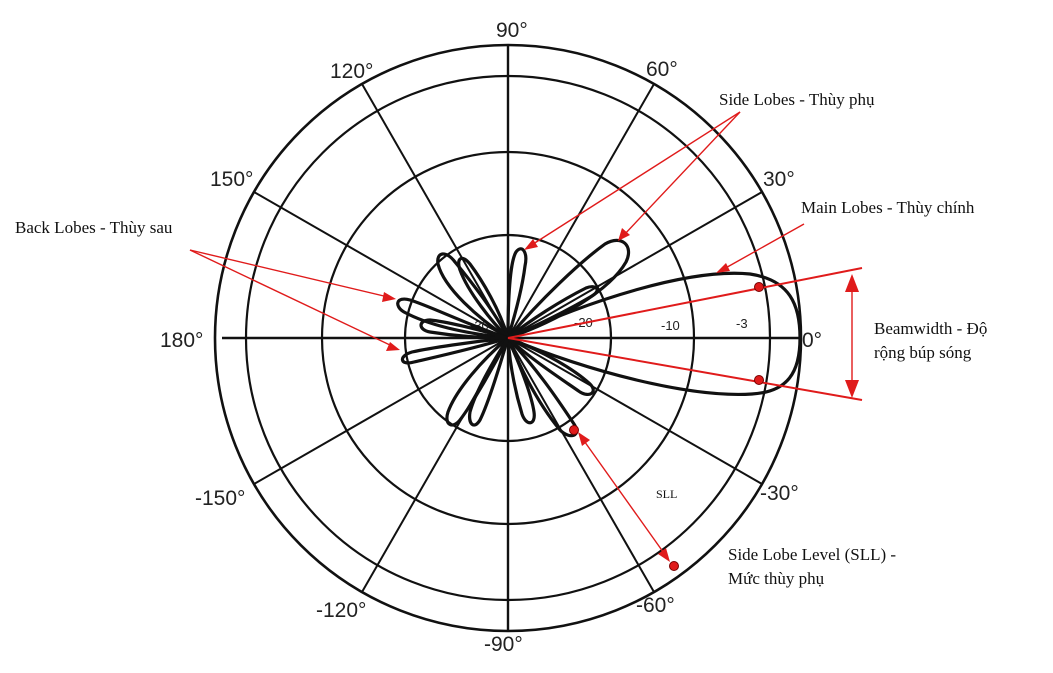 This screenshot has height=673, width=1053. Describe the element at coordinates (664, 555) in the screenshot. I see `sll-arrow-head-bottom` at that location.